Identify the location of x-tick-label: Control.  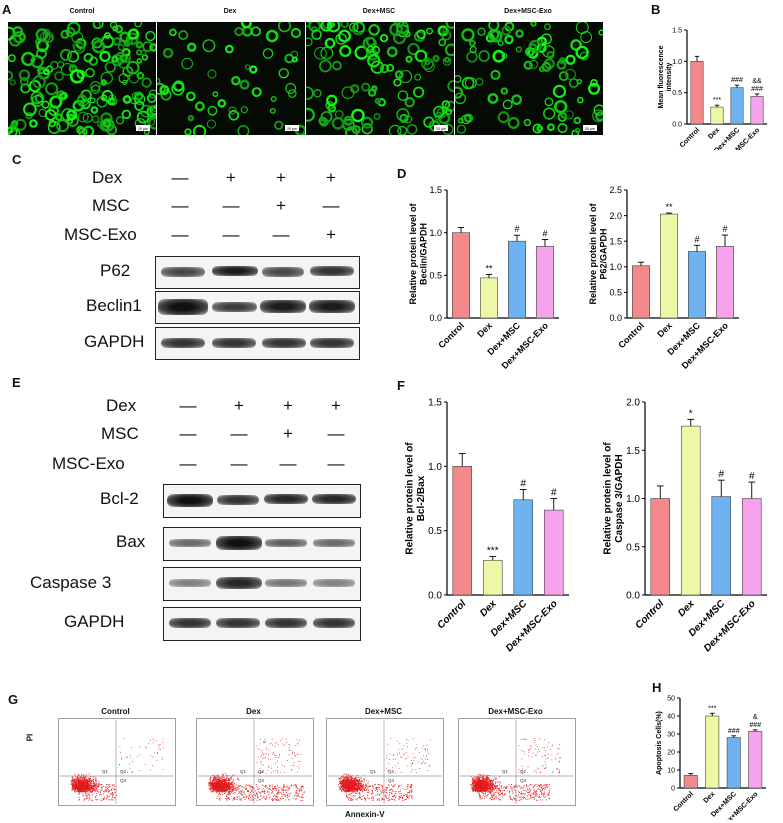
(649, 614).